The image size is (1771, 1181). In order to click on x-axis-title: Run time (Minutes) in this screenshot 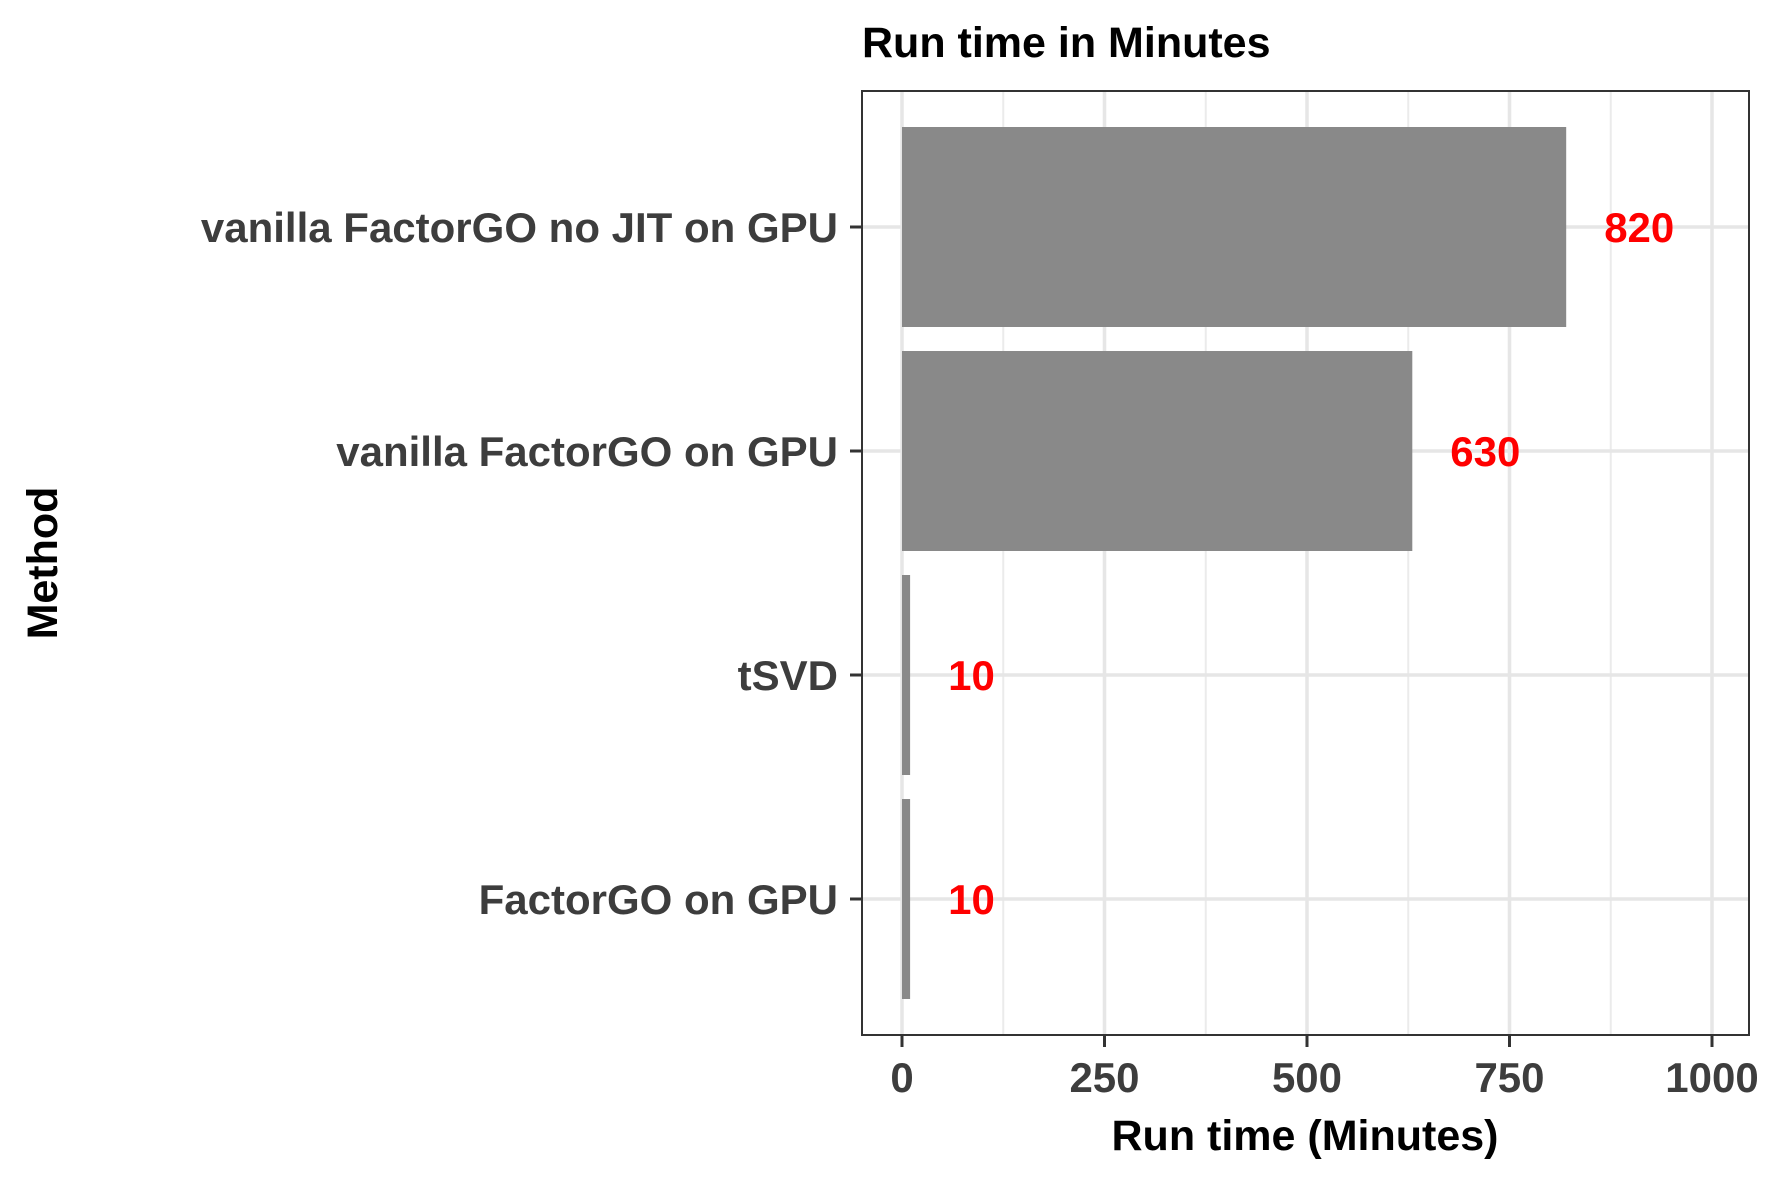, I will do `click(1305, 1136)`.